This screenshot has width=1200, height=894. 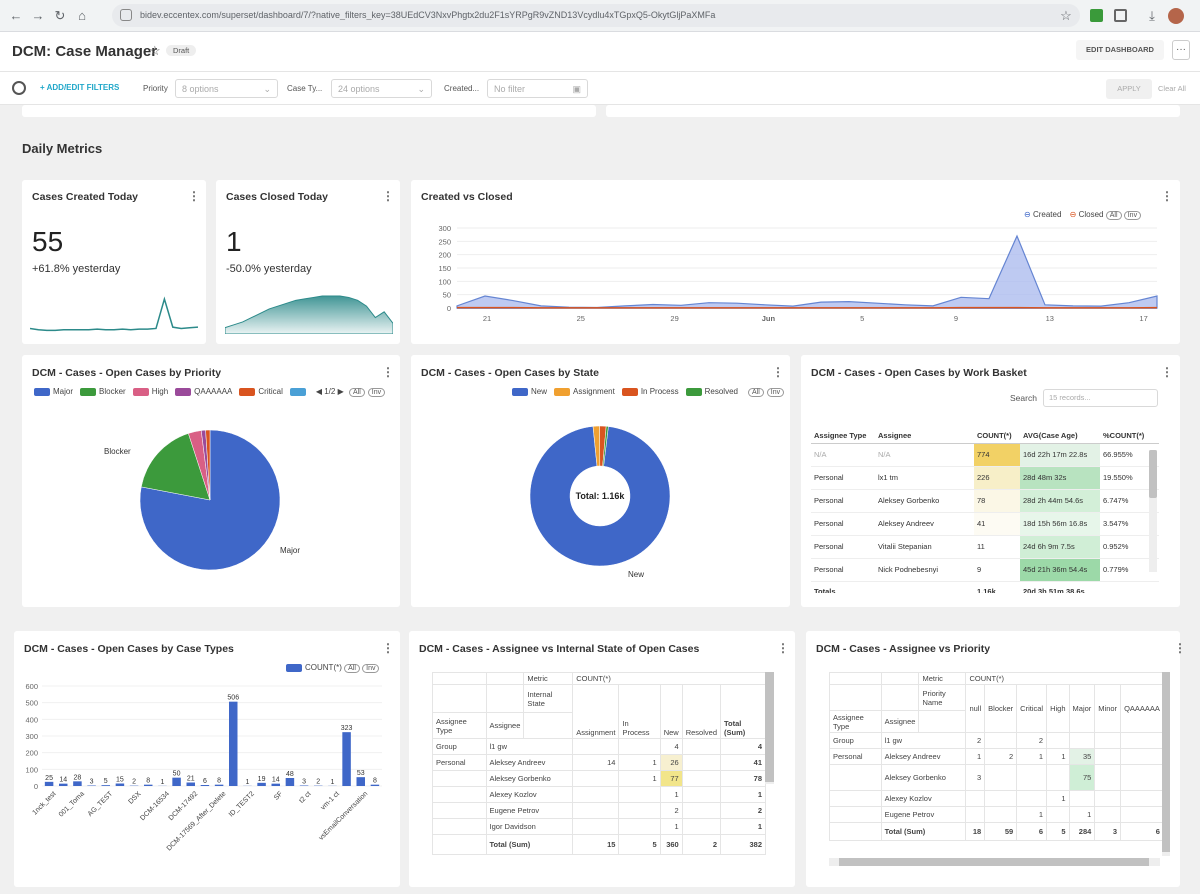 What do you see at coordinates (1066, 15) in the screenshot?
I see `bookmark-star-icon: ☆` at bounding box center [1066, 15].